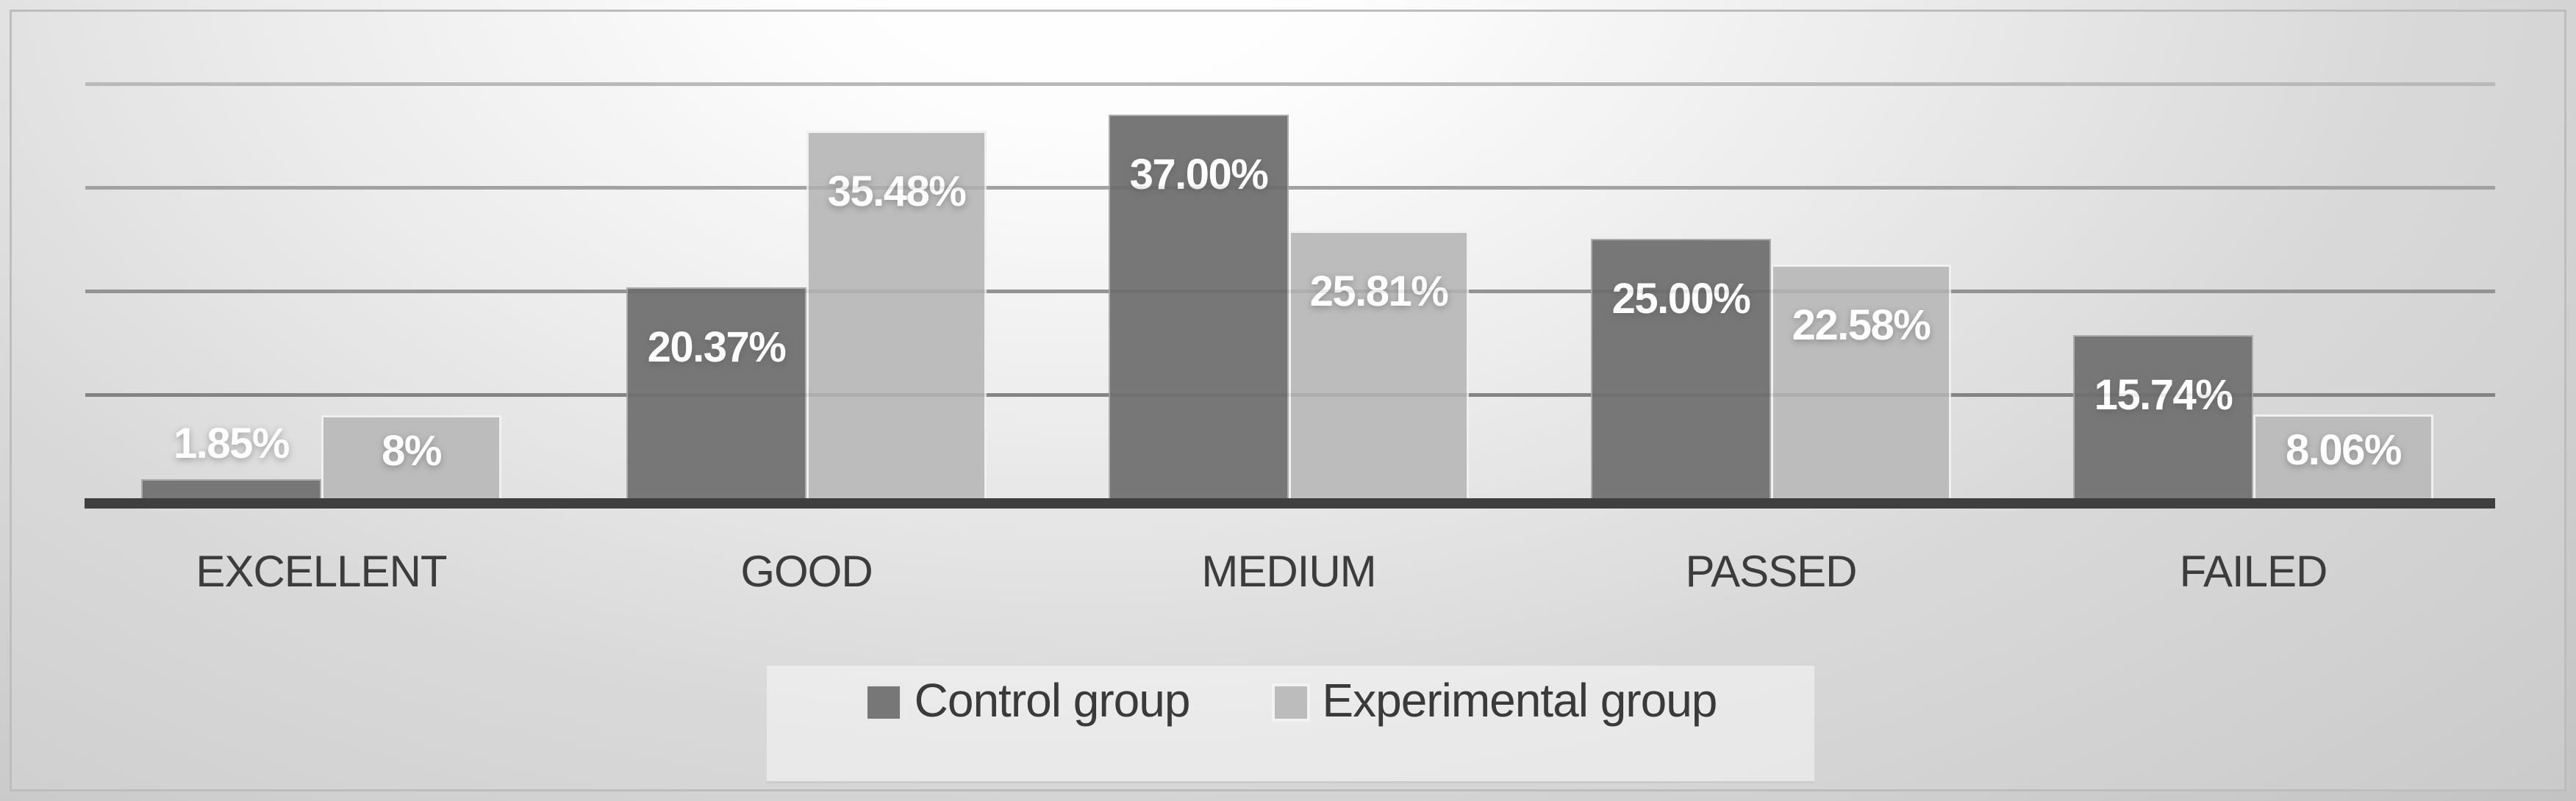 The width and height of the screenshot is (2576, 801). Describe the element at coordinates (896, 314) in the screenshot. I see `bar-experimental-group-good: 35.48%` at that location.